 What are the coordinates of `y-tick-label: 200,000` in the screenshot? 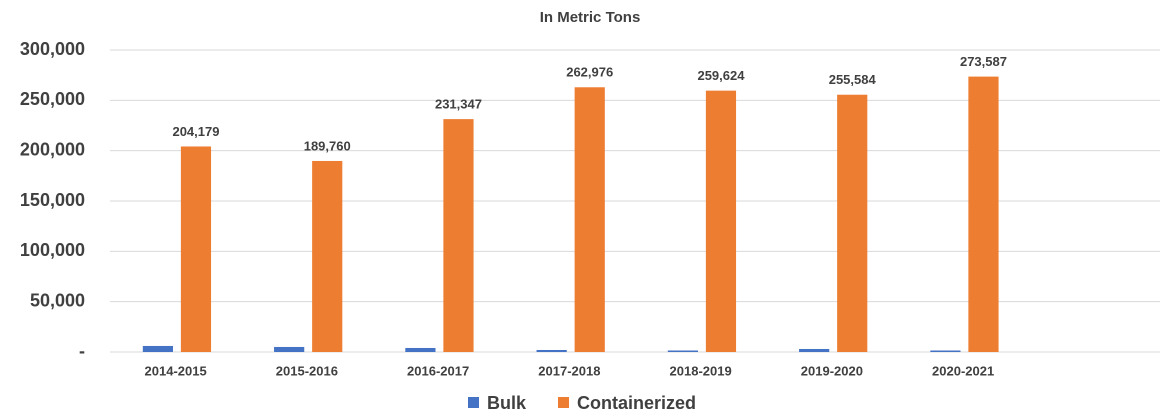 It's located at (52, 149).